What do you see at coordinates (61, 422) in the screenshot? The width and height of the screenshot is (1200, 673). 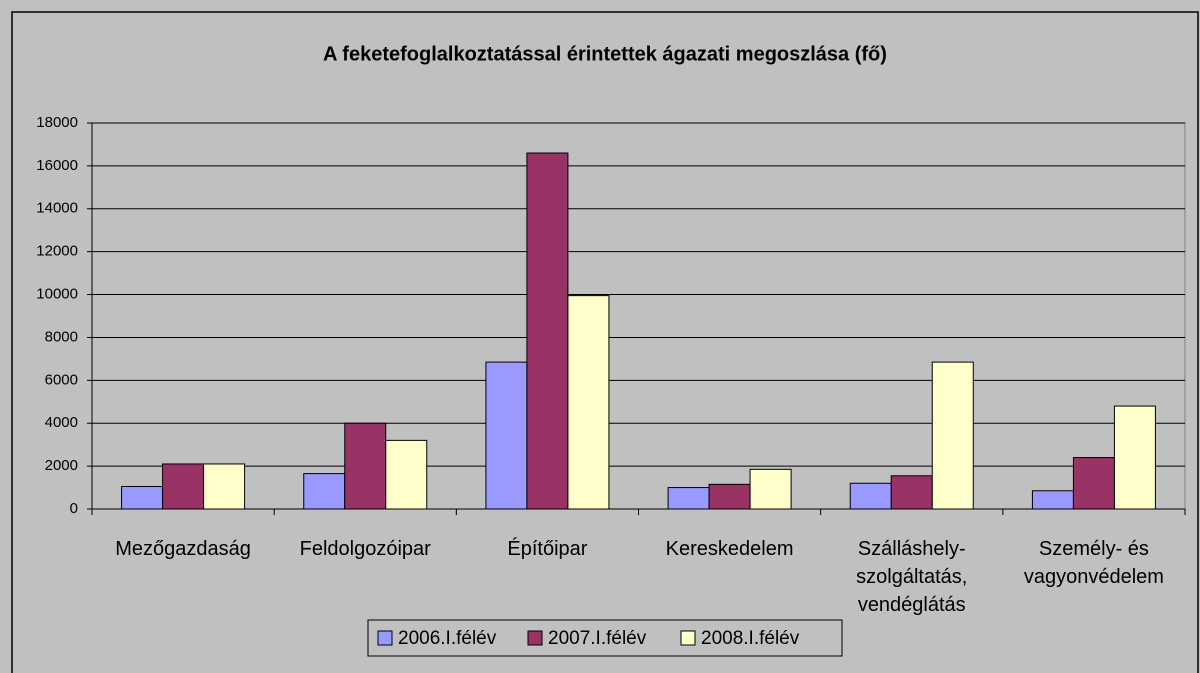 I see `y-tick-label: 4000` at bounding box center [61, 422].